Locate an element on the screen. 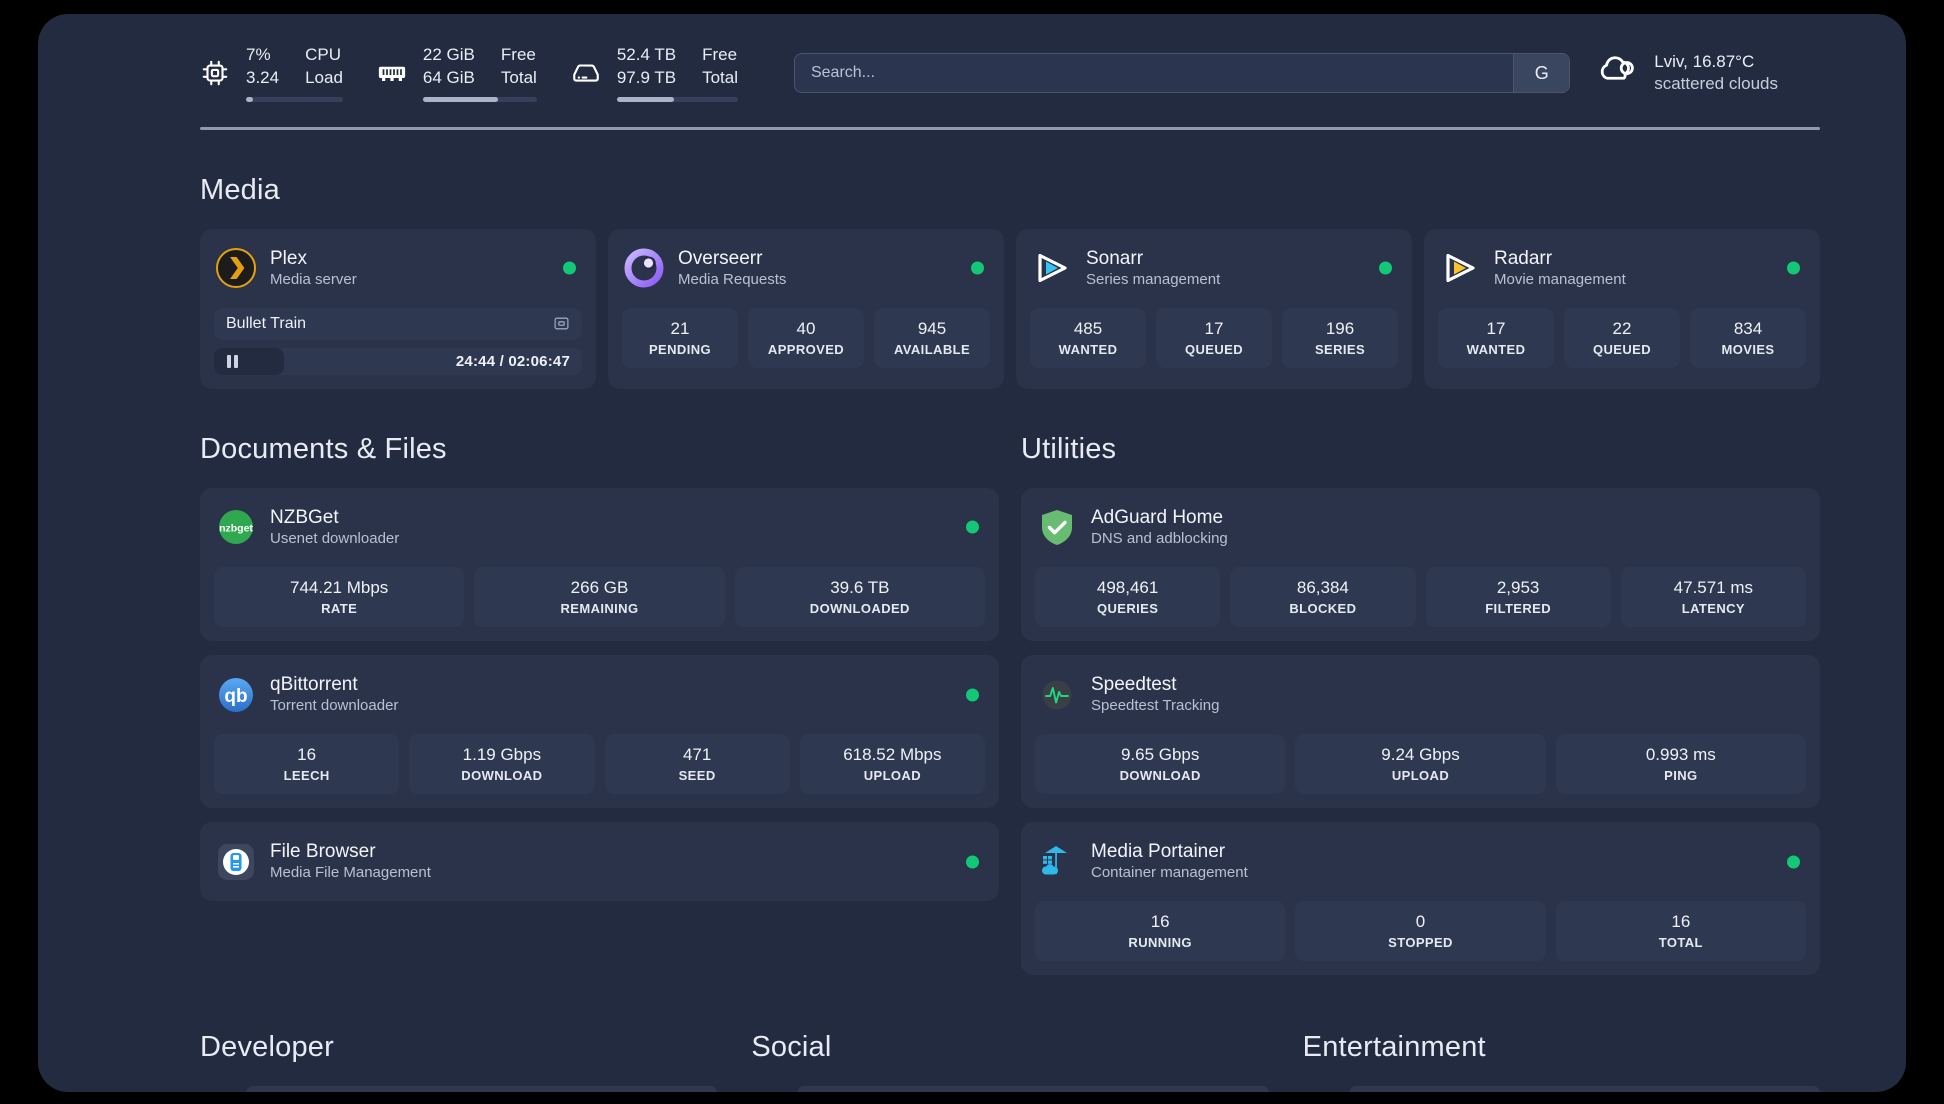  app-header: qb qBittorrent Torrent downloader is located at coordinates (599, 694).